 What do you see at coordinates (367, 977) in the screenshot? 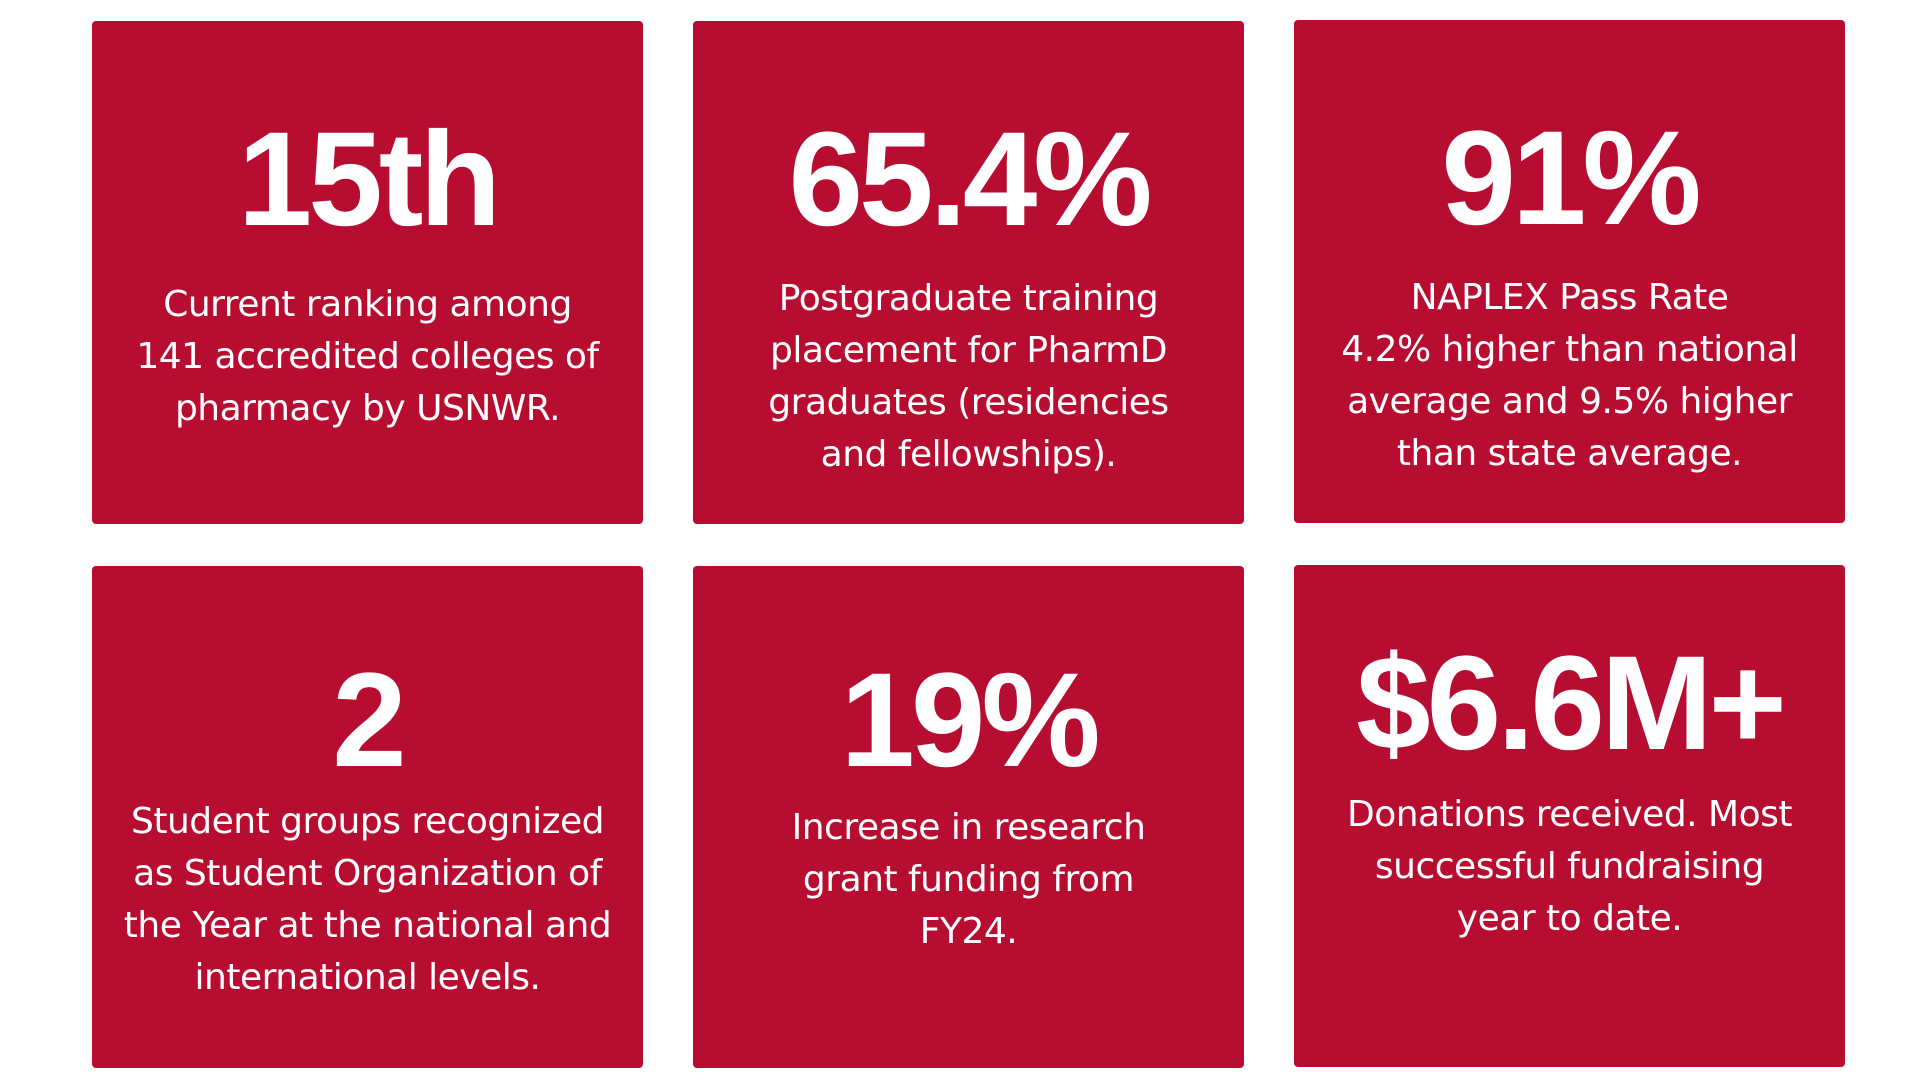
I see `description-line: international levels.` at bounding box center [367, 977].